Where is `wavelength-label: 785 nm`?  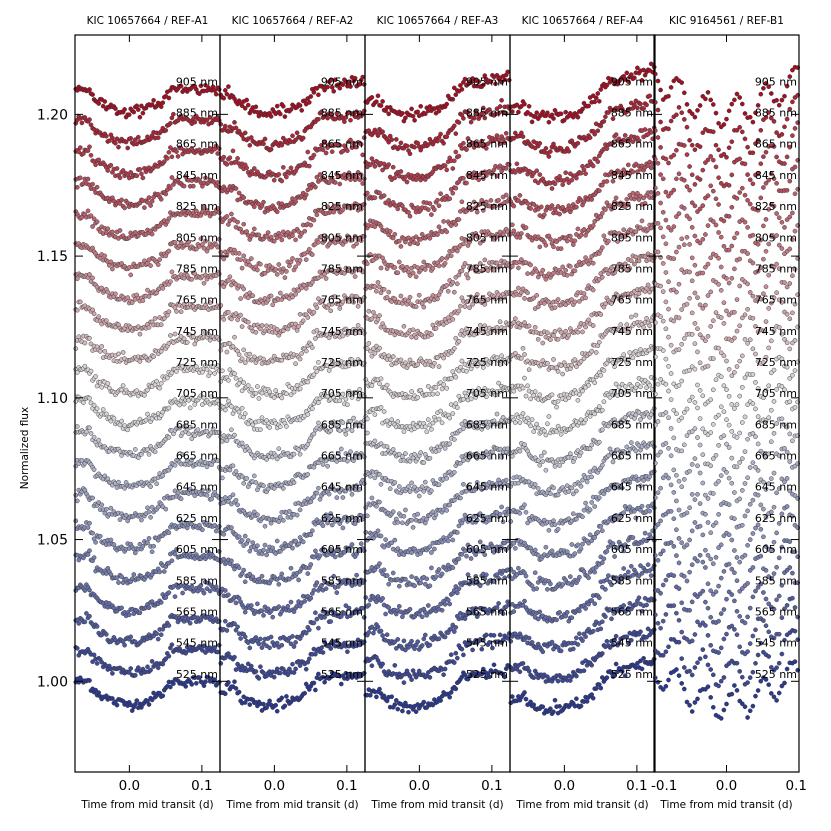
wavelength-label: 785 nm is located at coordinates (342, 268).